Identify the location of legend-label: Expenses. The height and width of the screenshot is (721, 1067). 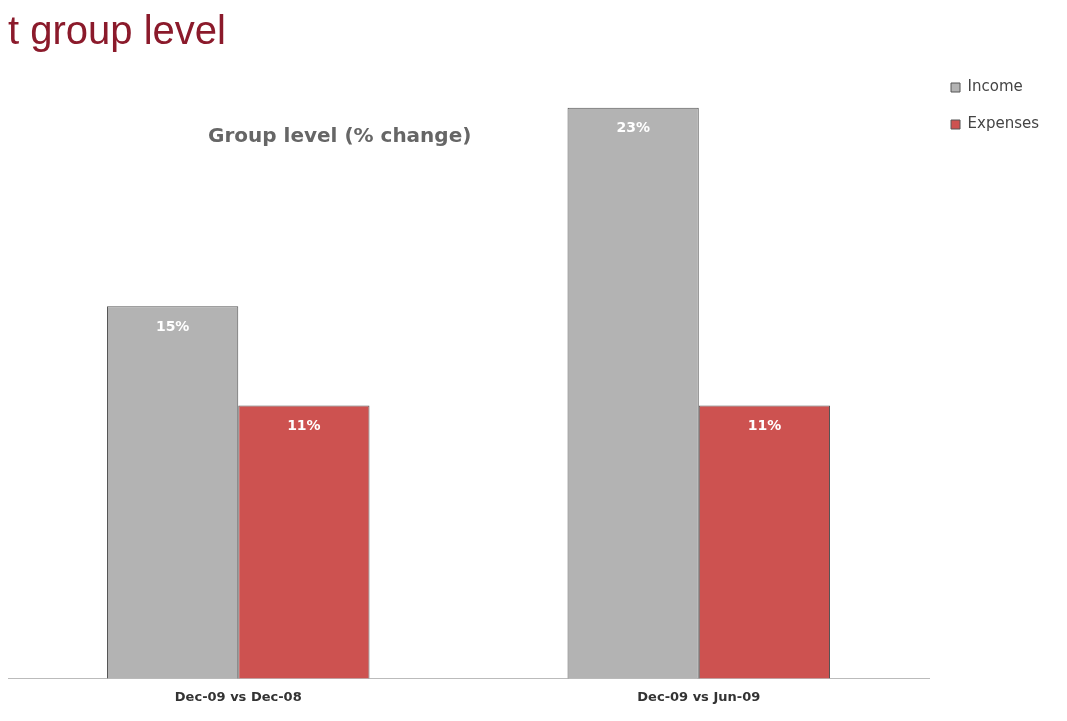
(1003, 123).